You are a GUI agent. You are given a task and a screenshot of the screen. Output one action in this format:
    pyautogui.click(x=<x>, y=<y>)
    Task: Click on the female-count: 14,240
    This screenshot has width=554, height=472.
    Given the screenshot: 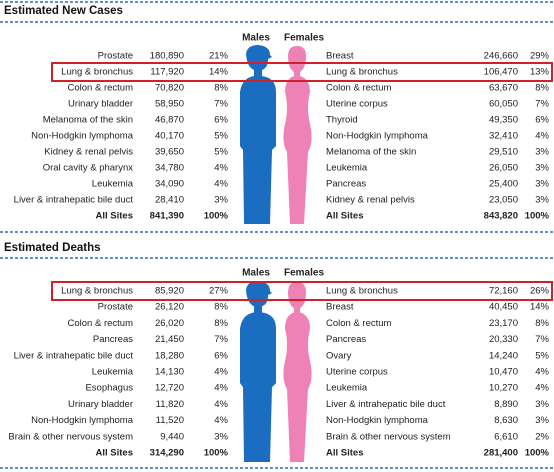 What is the action you would take?
    pyautogui.click(x=503, y=355)
    